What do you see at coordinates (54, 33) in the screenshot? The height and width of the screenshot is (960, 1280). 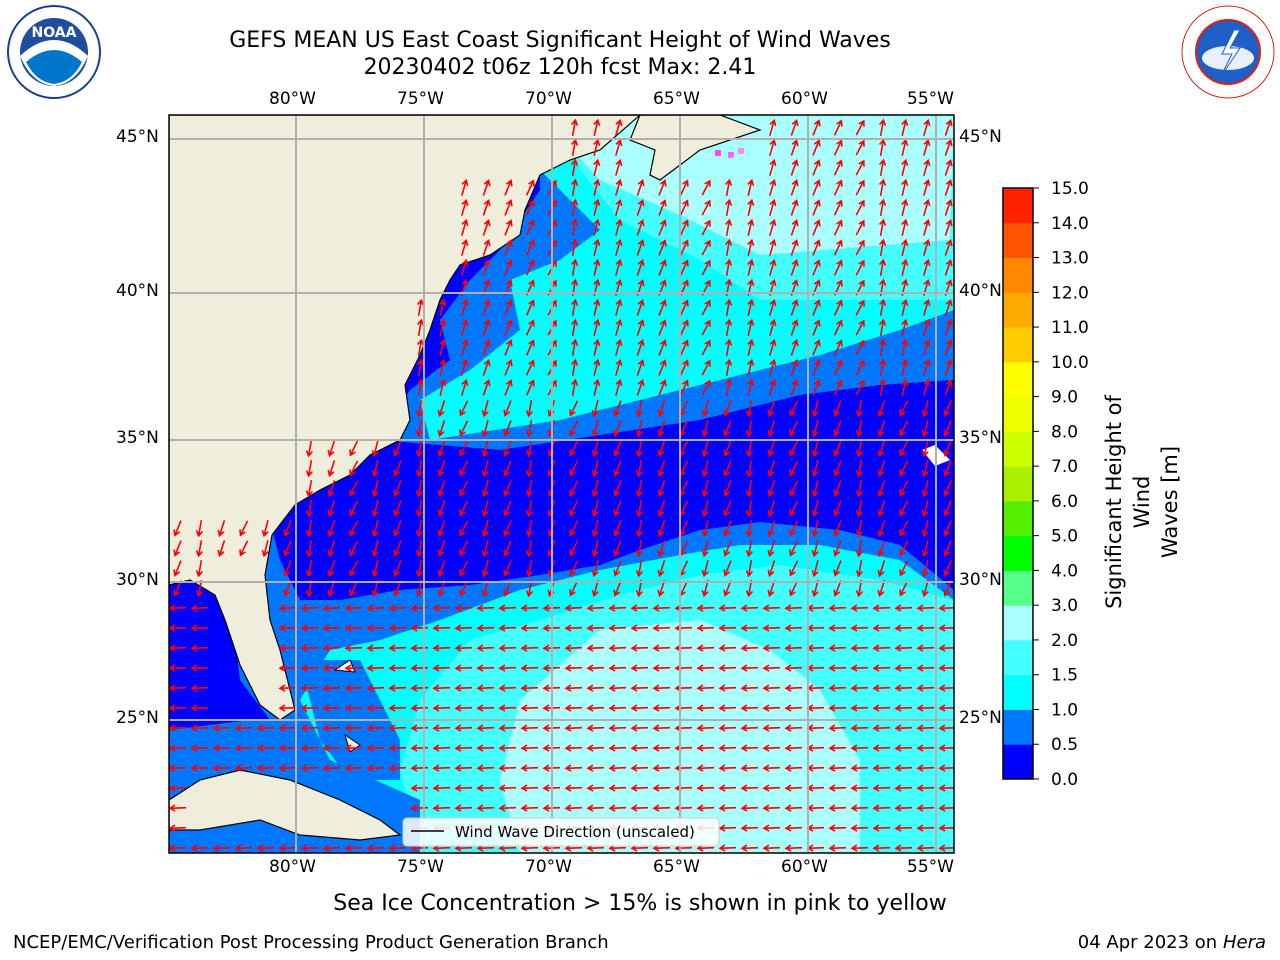 I see `noaa-logo-text: NOAA` at bounding box center [54, 33].